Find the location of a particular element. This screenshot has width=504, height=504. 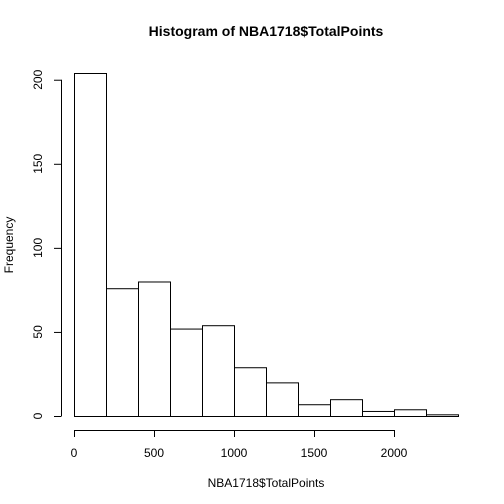

chart-title: Histogram of NBA1718$TotalPoints is located at coordinates (266, 31).